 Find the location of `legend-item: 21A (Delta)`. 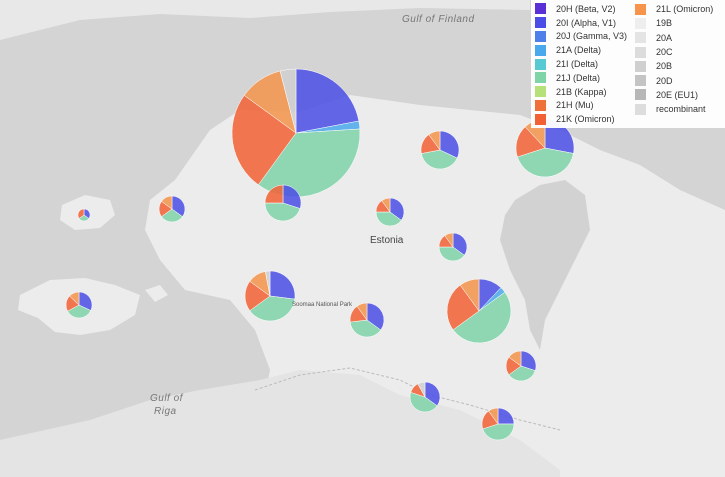

legend-item: 21A (Delta) is located at coordinates (581, 50).